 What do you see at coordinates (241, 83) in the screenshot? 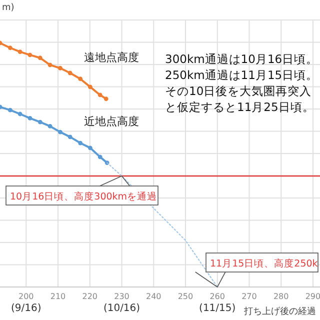
I see `annotation: 300km通過は10月16日頃。250km通過は11月15日頃。その10日後を大気圏再突入と仮定すると11月25日頃。` at bounding box center [241, 83].